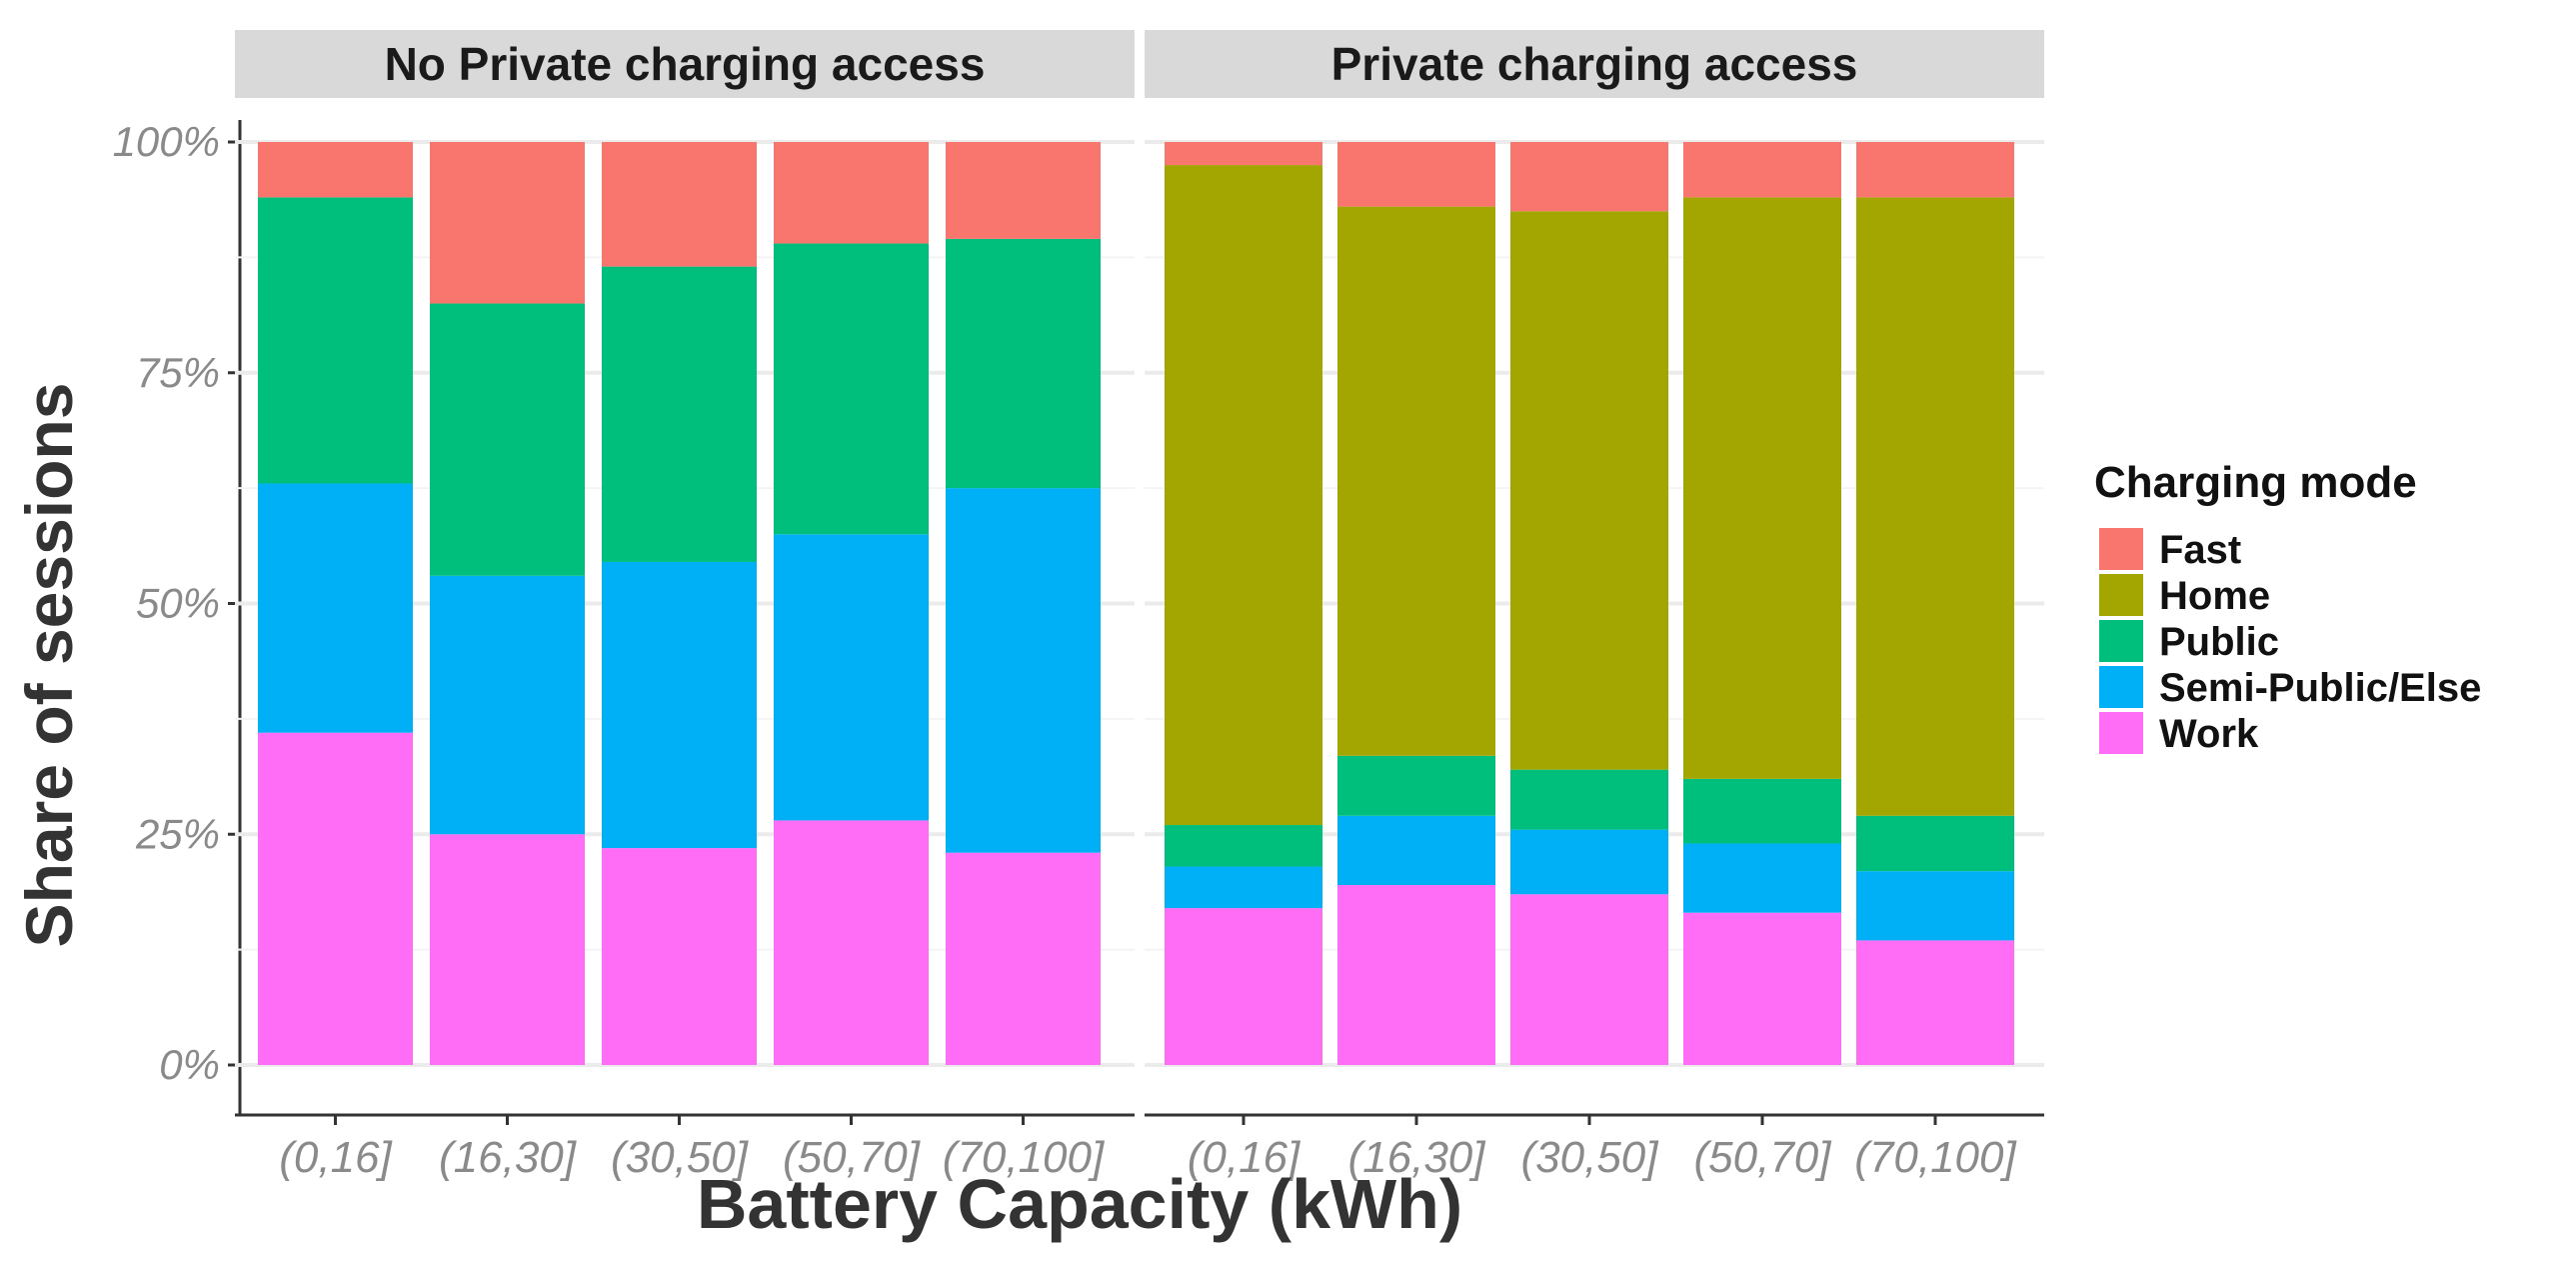 This screenshot has height=1273, width=2576. Describe the element at coordinates (2215, 596) in the screenshot. I see `legend-label: Home` at that location.